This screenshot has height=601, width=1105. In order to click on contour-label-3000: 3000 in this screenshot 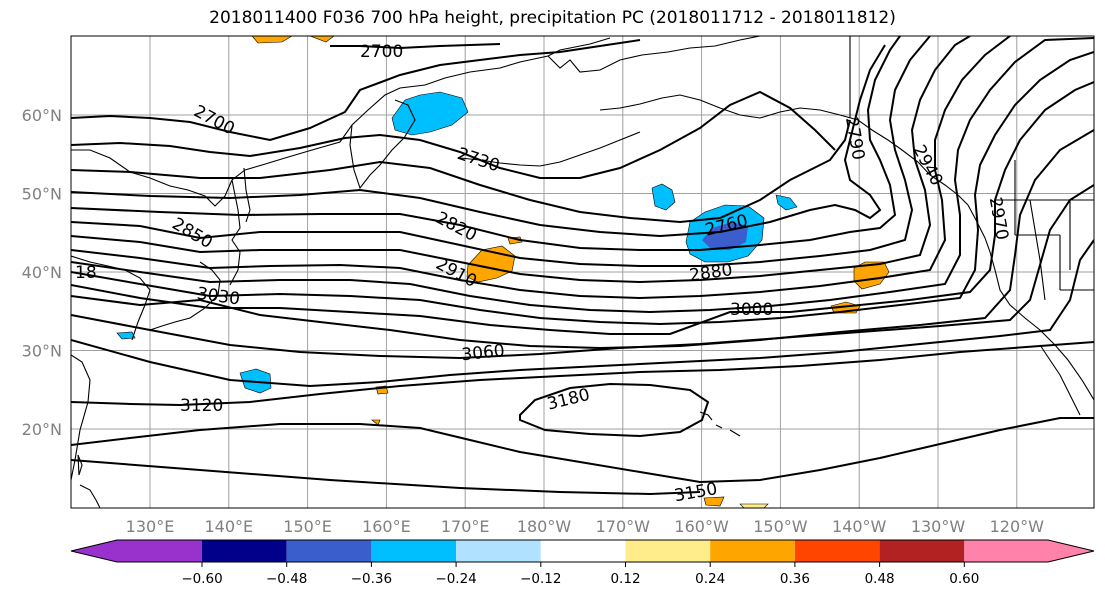, I will do `click(751, 310)`.